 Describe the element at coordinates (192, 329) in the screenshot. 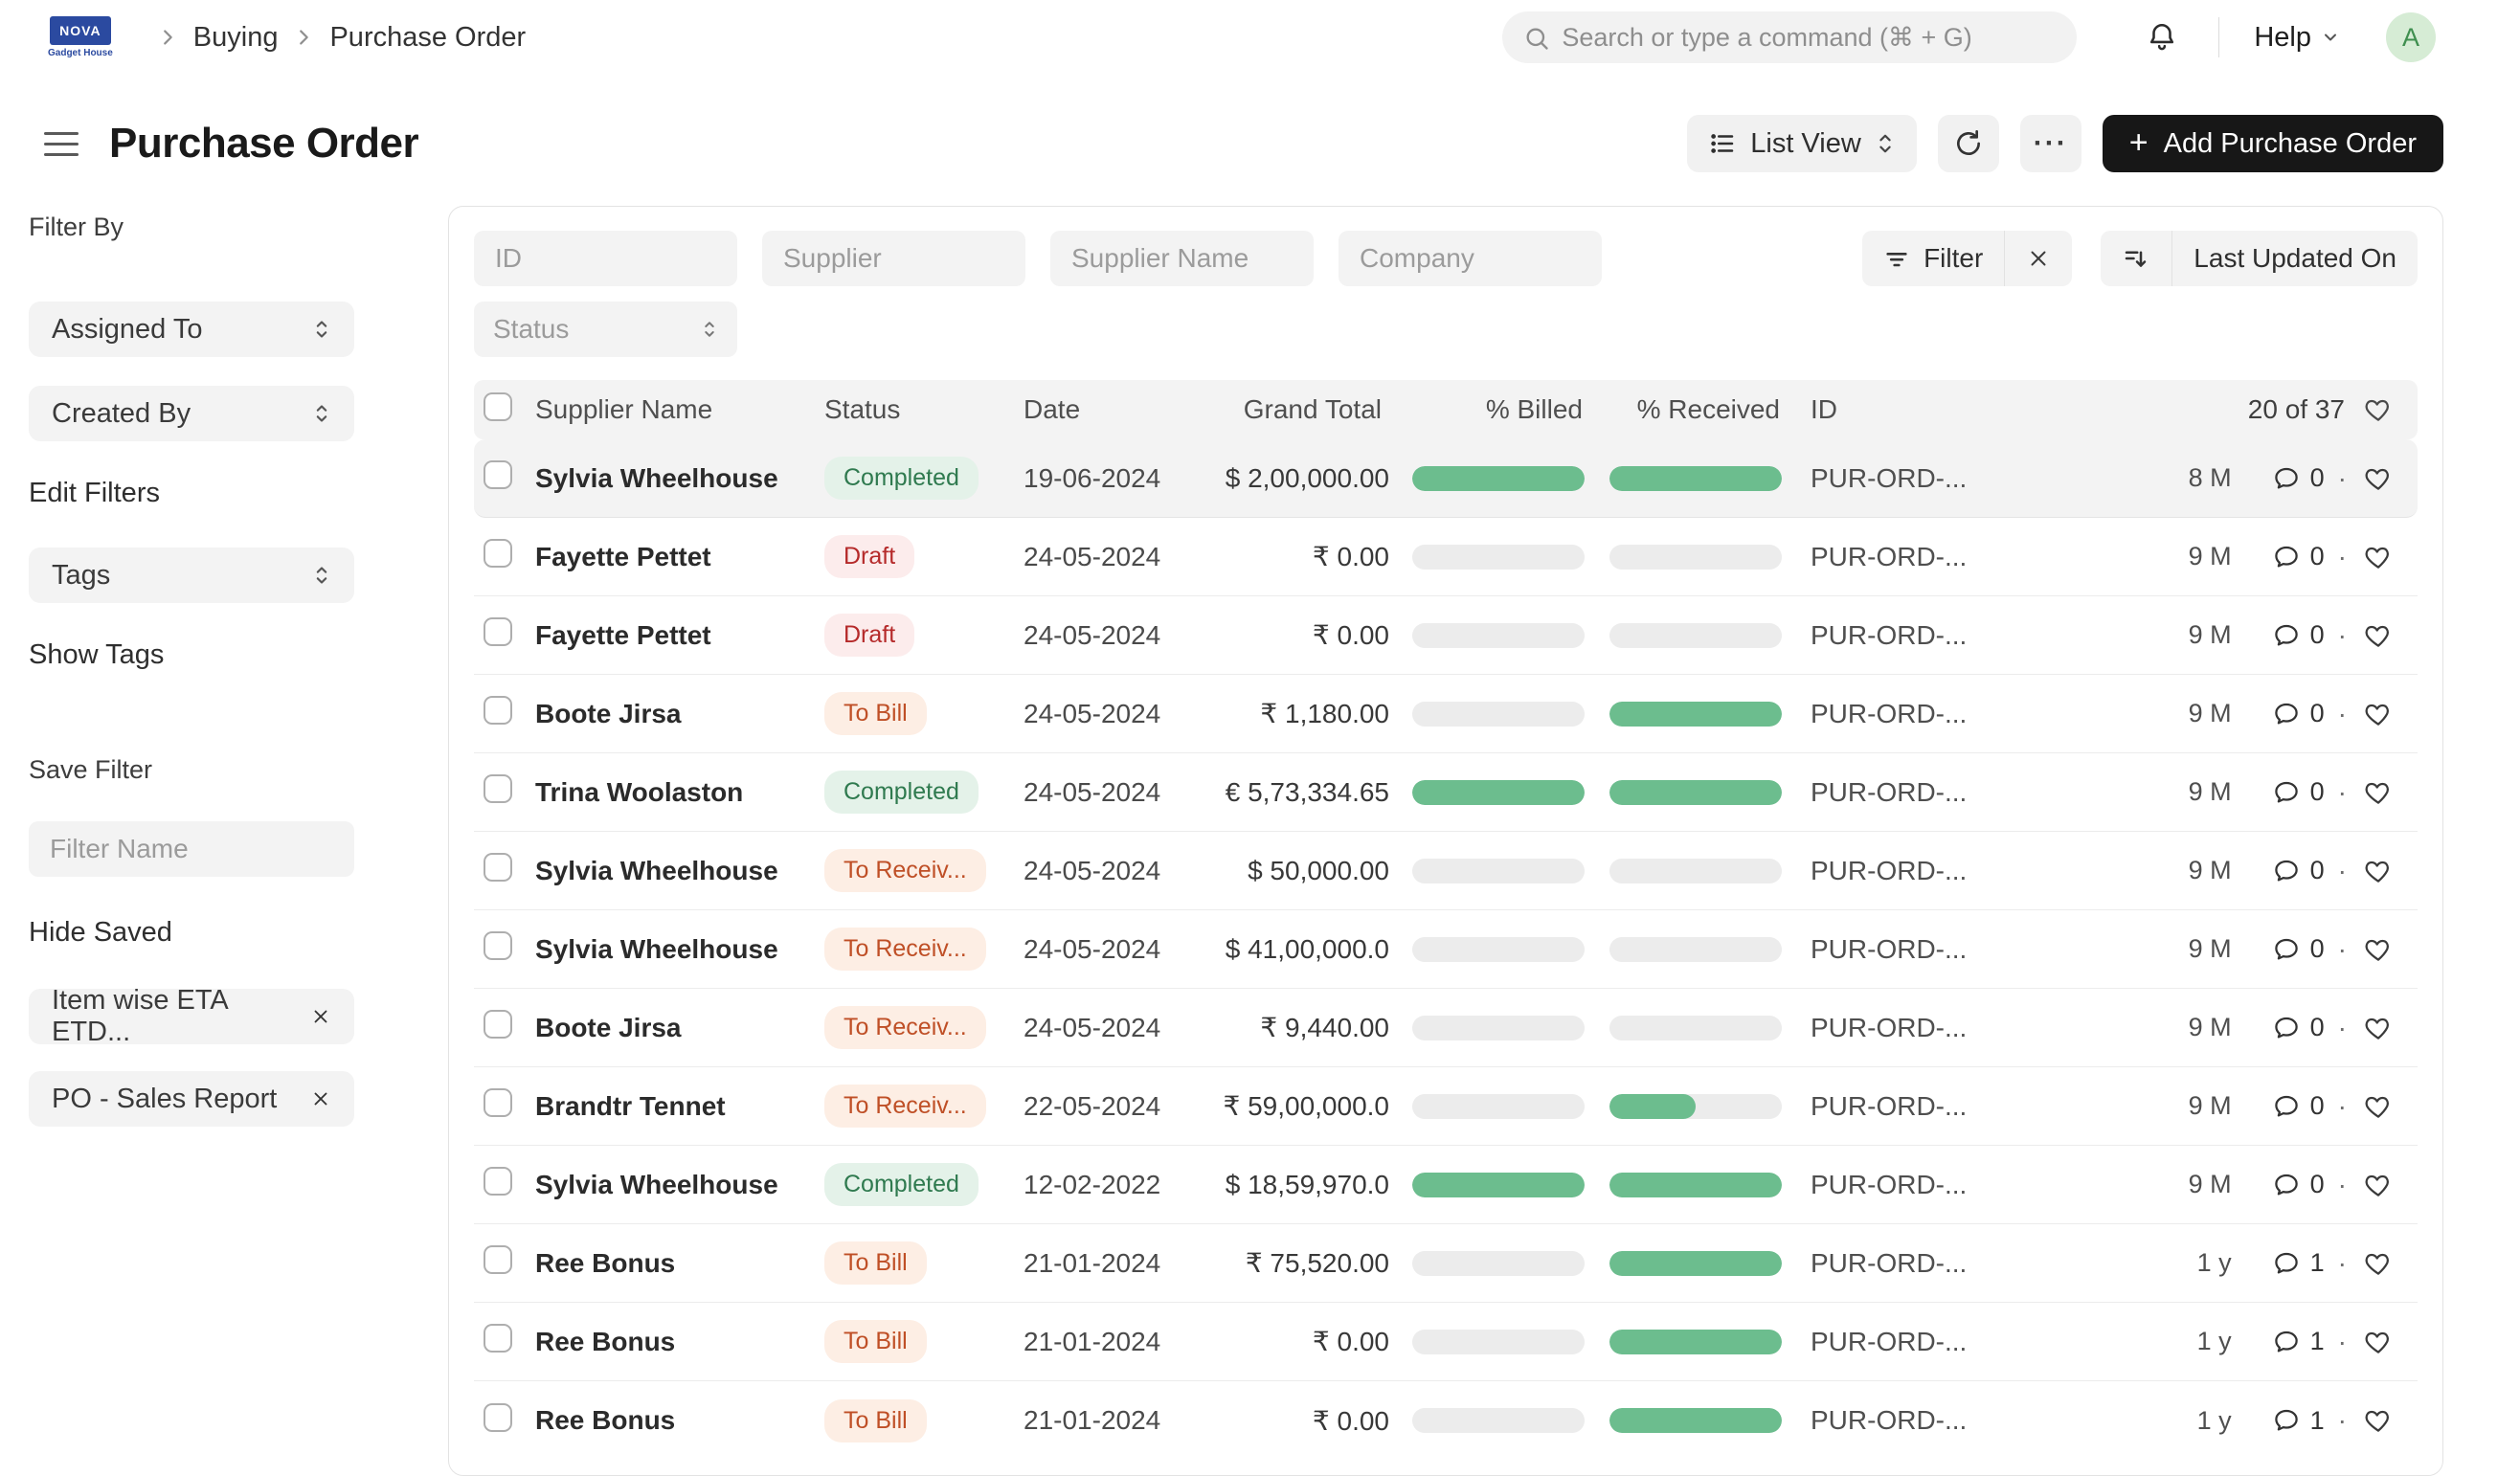

I see `assigned-to-dropdown: Assigned To` at that location.